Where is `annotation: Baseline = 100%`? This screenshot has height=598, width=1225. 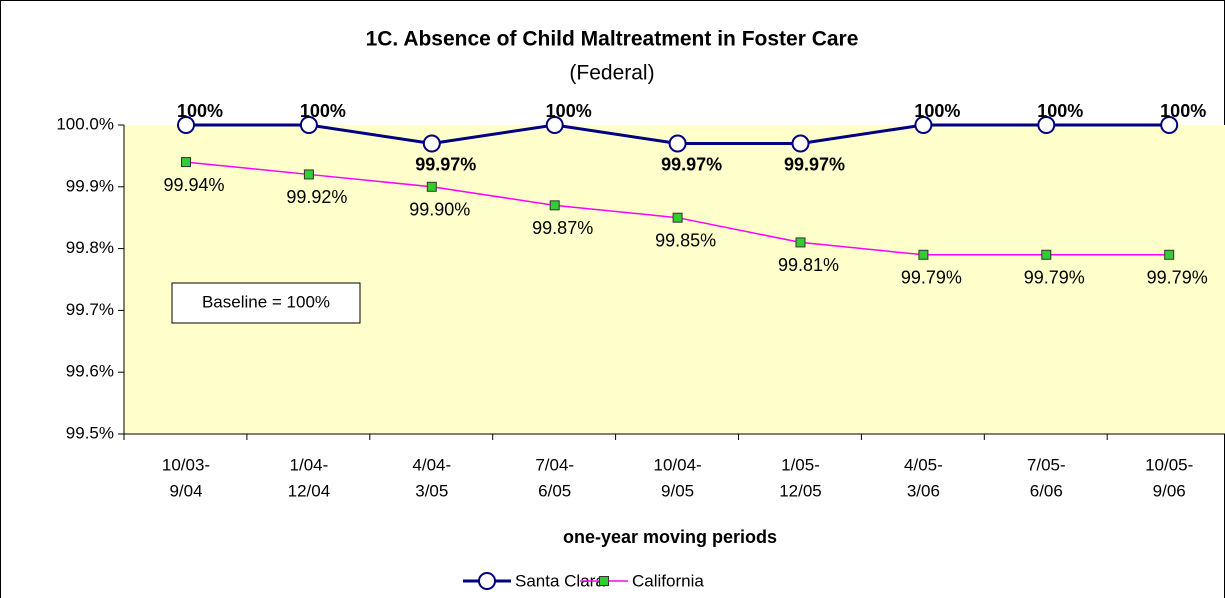 annotation: Baseline = 100% is located at coordinates (266, 301).